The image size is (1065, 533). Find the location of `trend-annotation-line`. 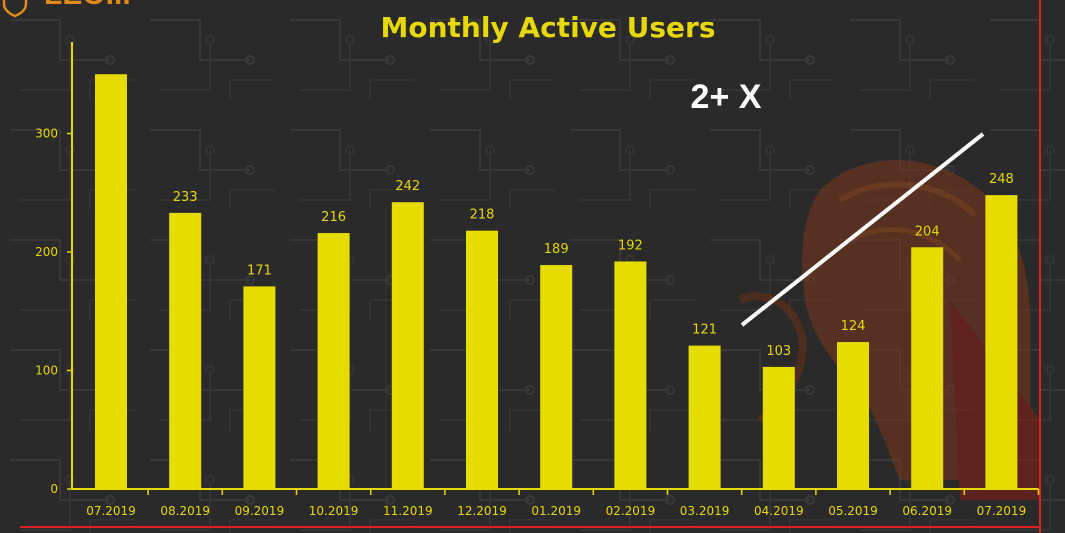

trend-annotation-line is located at coordinates (862, 229).